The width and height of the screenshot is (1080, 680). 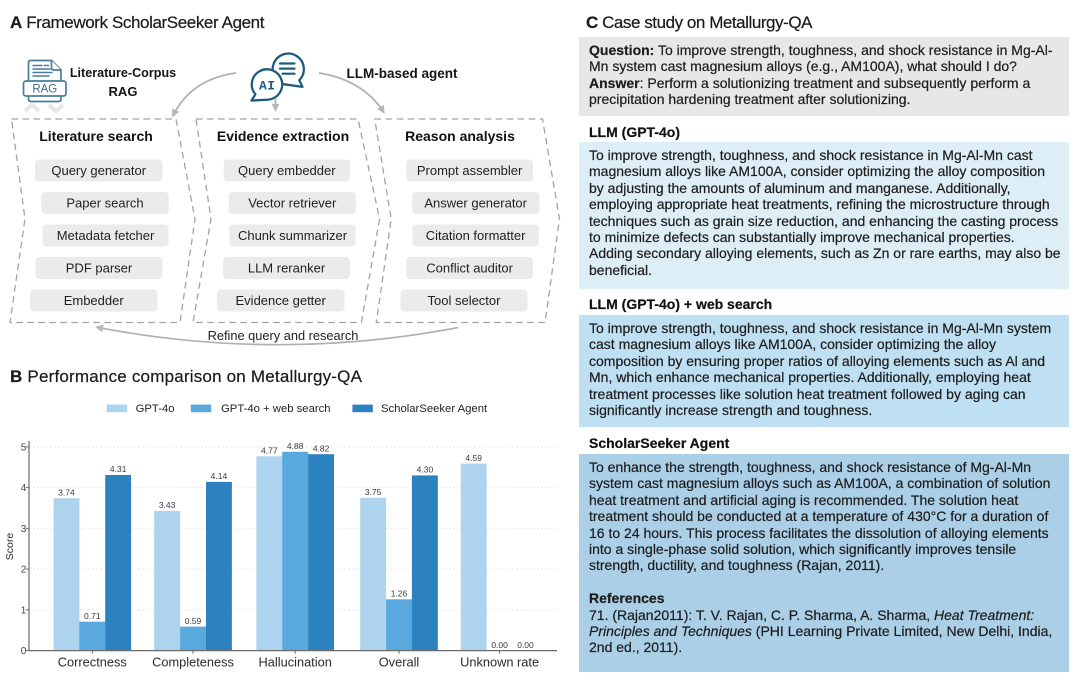 I want to click on svg-text: 4.30, so click(x=425, y=470).